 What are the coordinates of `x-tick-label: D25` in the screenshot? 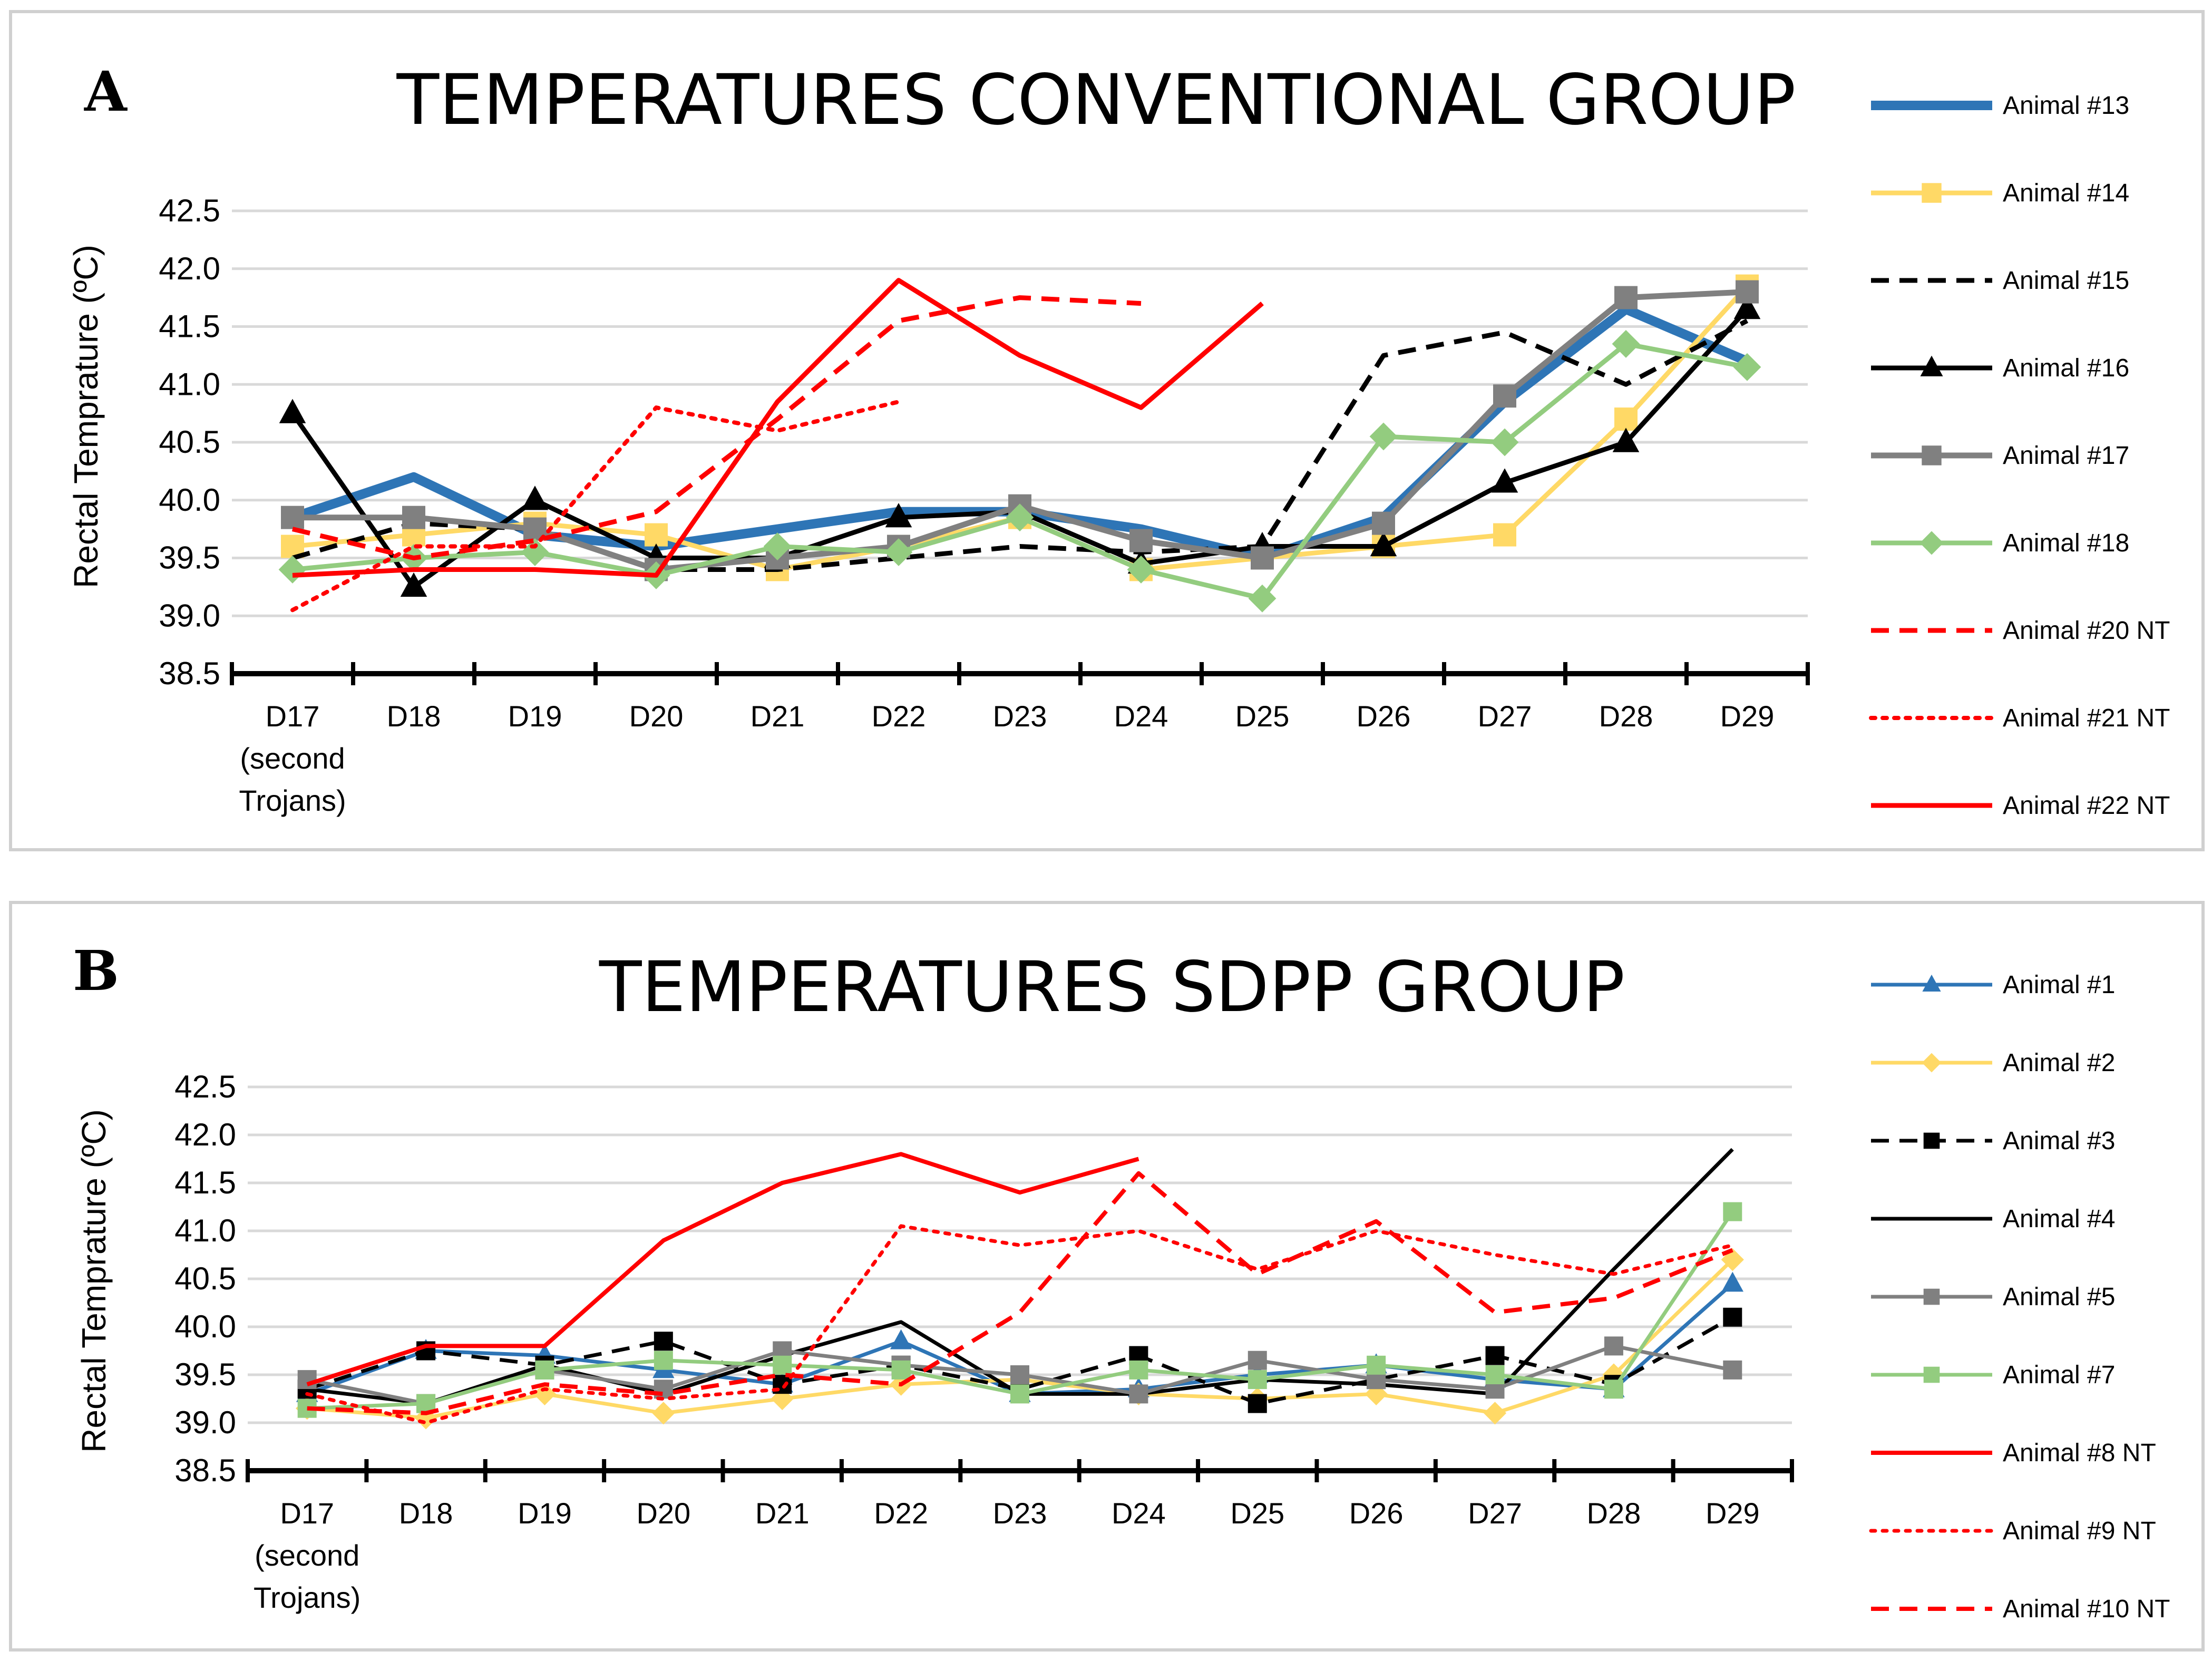 It's located at (1262, 716).